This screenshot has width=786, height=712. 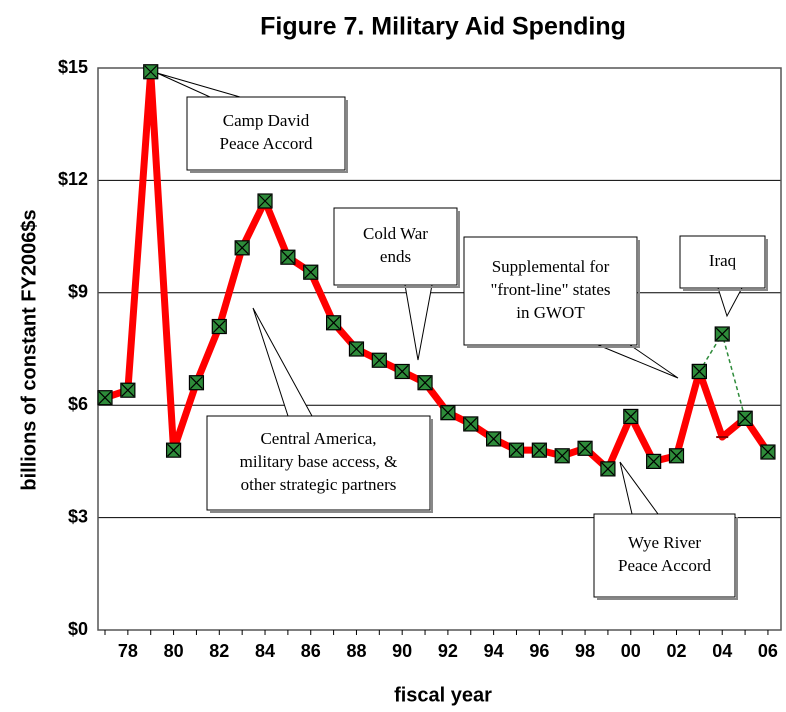 I want to click on y-tick-label: $3, so click(x=78, y=516).